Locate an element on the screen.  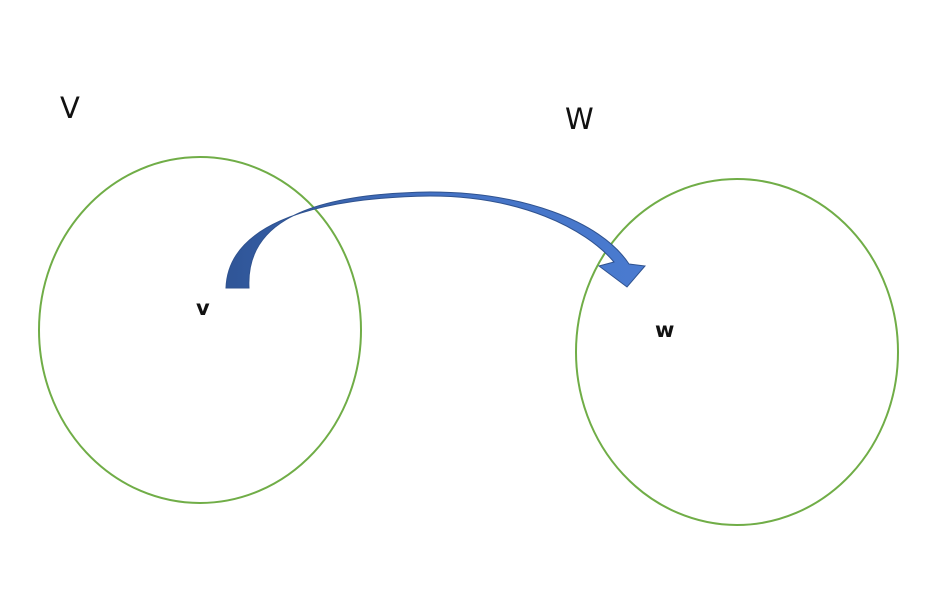
set-v-label: V is located at coordinates (70, 108).